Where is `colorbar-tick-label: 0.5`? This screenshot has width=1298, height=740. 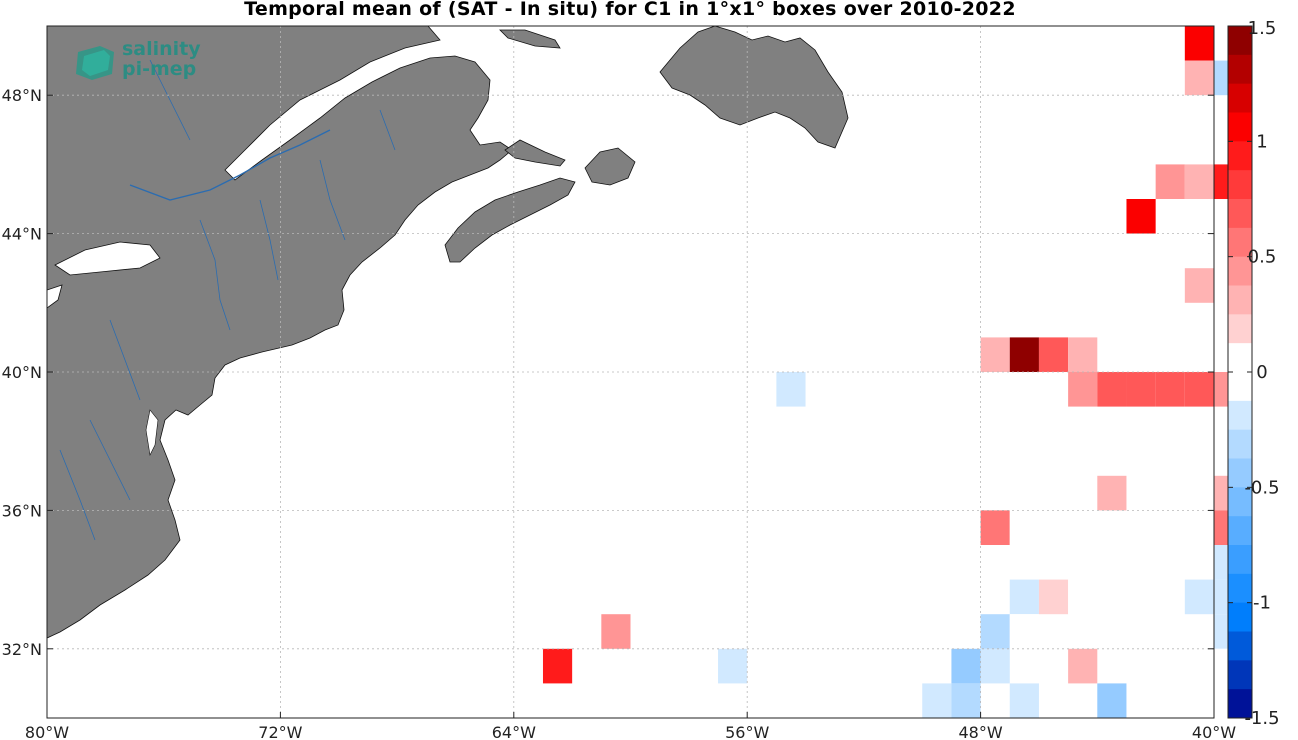
colorbar-tick-label: 0.5 is located at coordinates (1262, 257).